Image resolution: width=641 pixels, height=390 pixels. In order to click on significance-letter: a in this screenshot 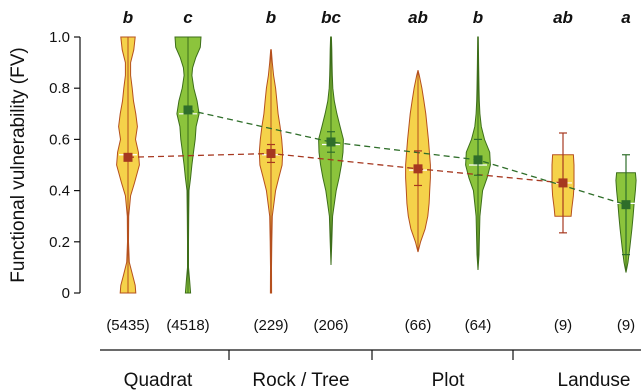, I will do `click(625, 17)`.